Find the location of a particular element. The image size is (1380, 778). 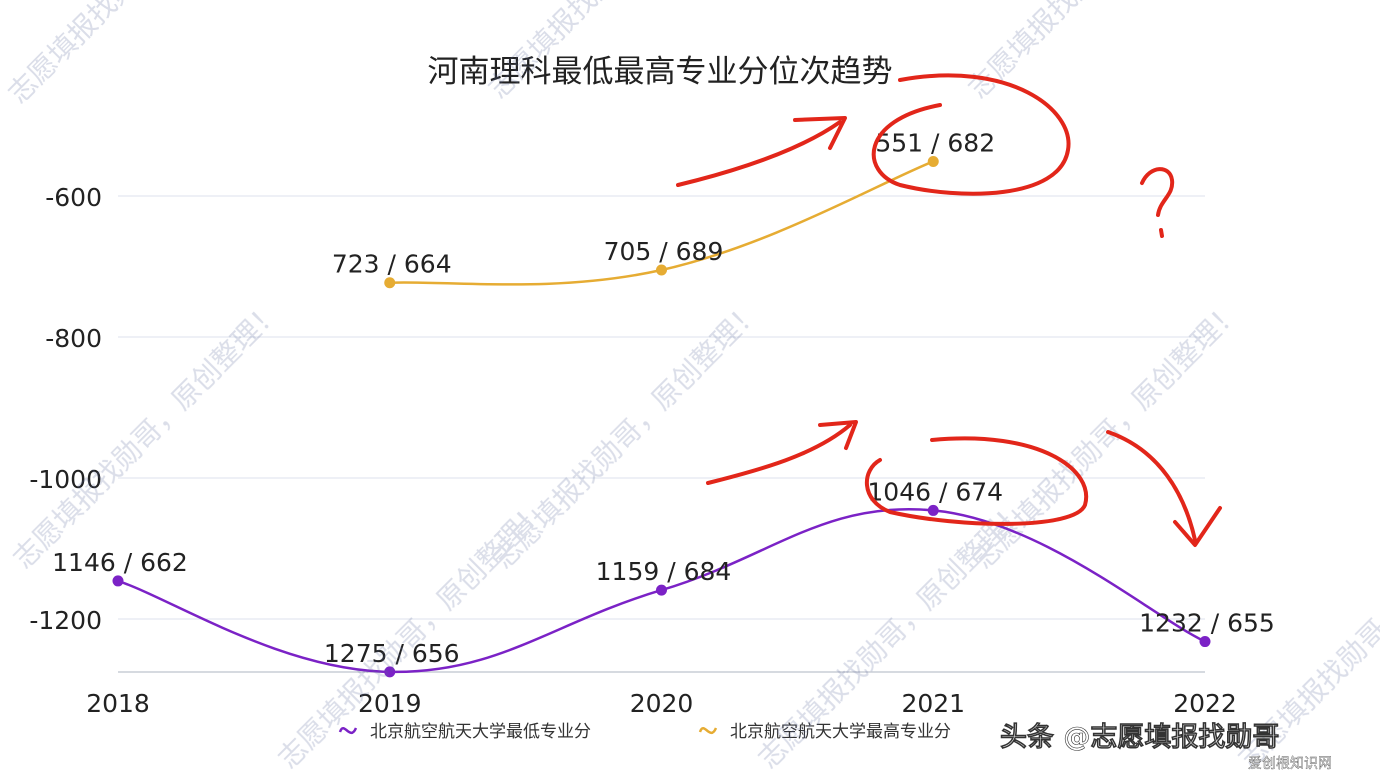

data-label: 705 / 689 is located at coordinates (664, 251).